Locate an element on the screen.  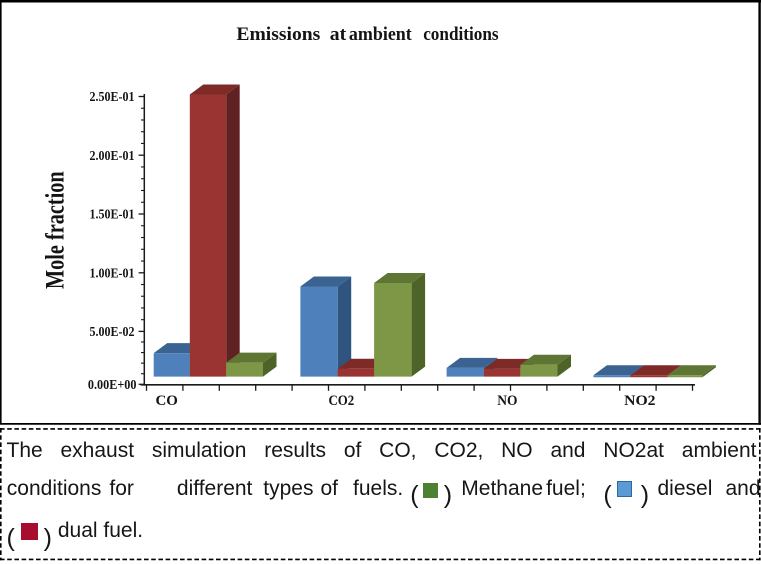
svg-text: CO is located at coordinates (167, 401).